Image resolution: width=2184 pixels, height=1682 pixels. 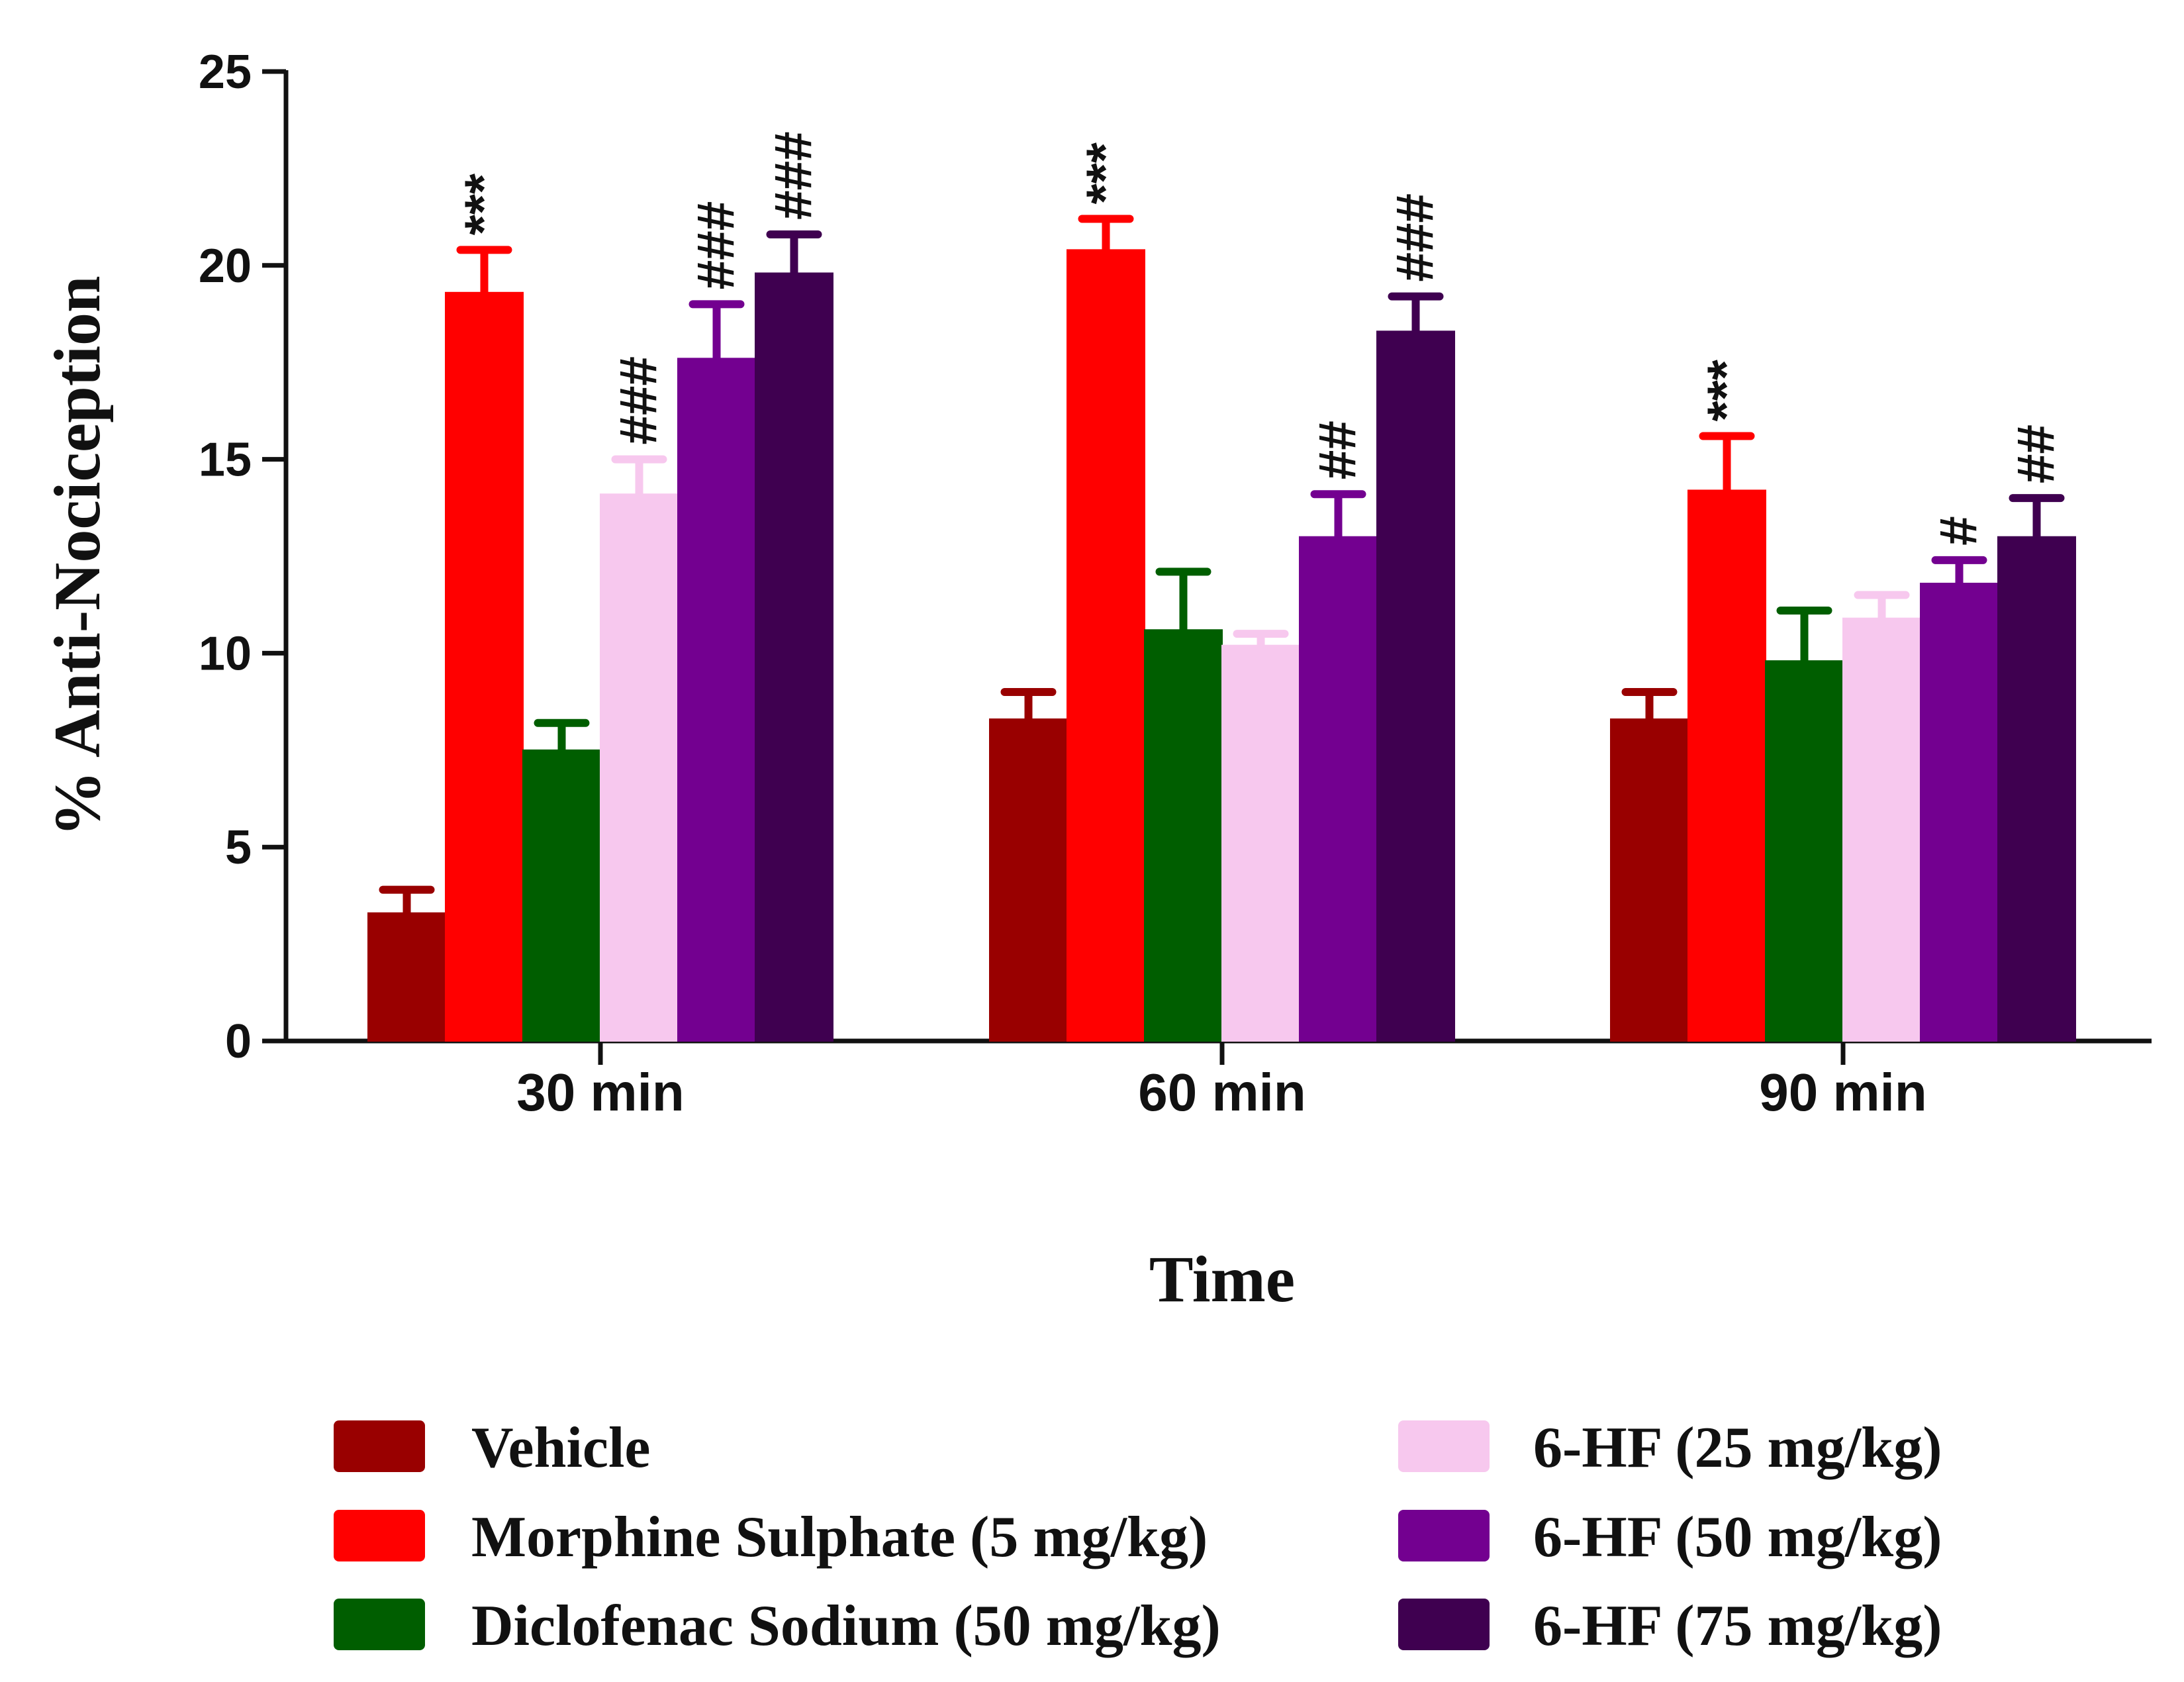 I want to click on y-tick-label: 20, so click(x=225, y=266).